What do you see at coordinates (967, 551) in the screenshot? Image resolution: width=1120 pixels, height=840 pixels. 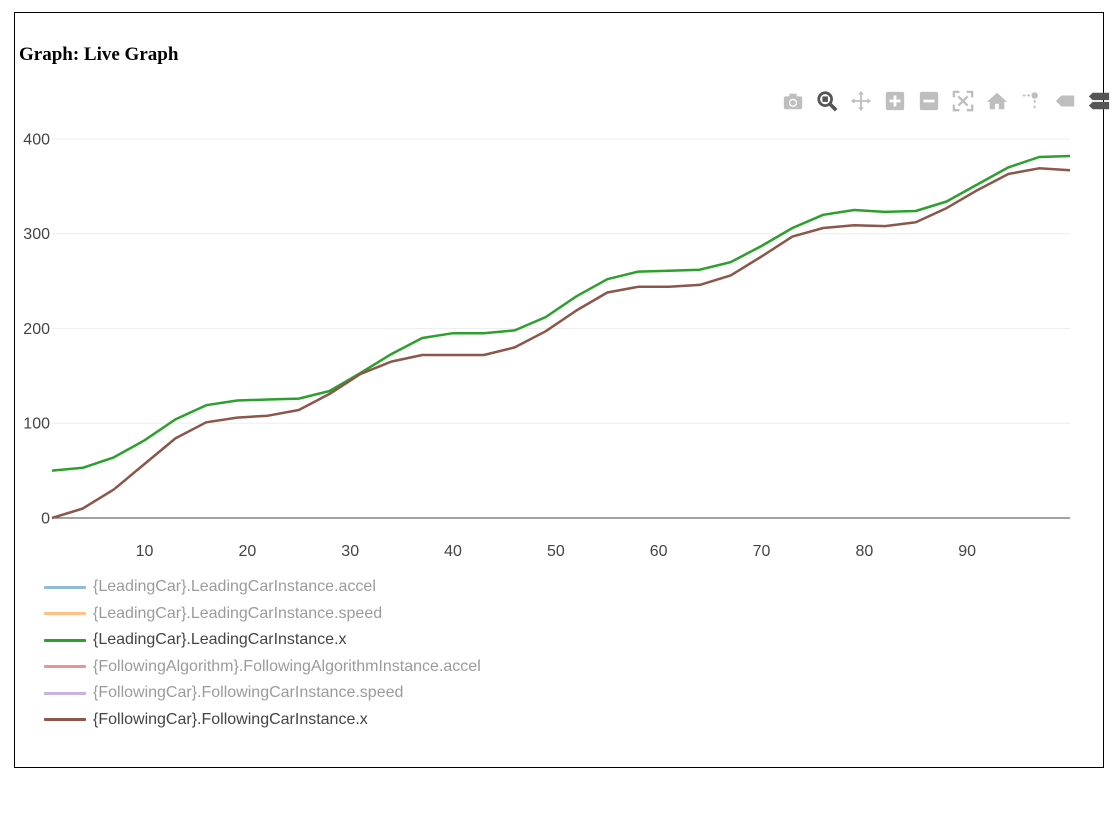 I see `x-tick-label: 90` at bounding box center [967, 551].